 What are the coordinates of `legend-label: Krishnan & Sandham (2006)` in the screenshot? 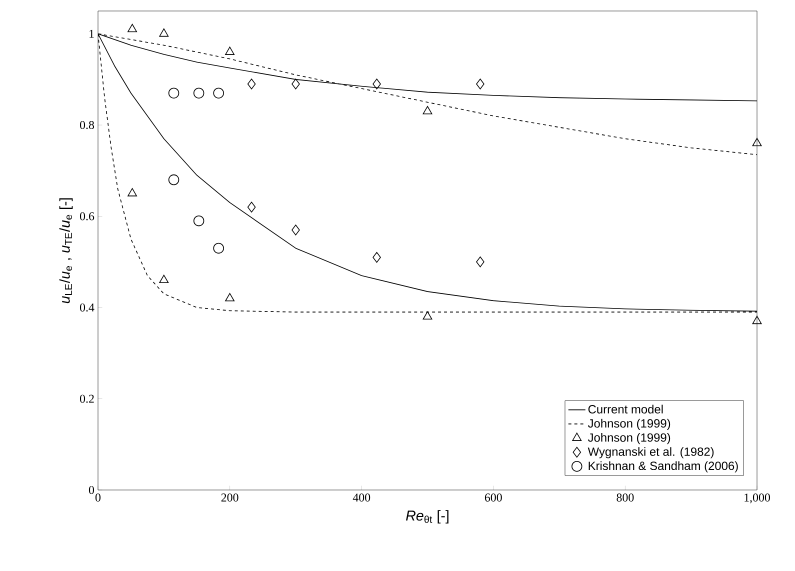 It's located at (663, 466).